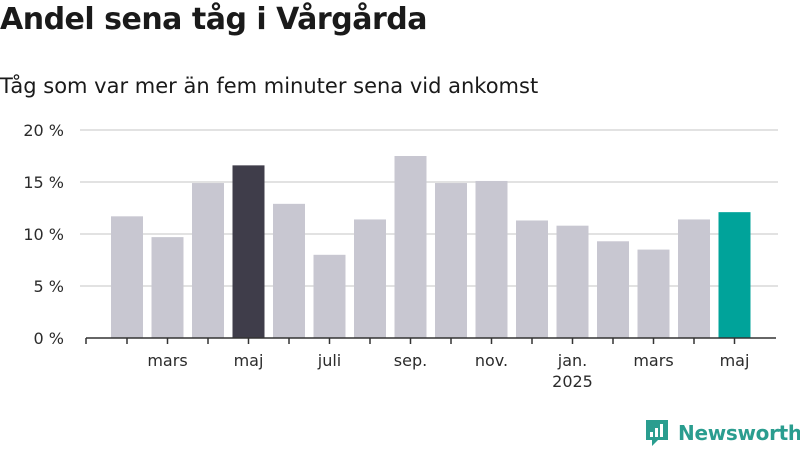 The image size is (800, 450). I want to click on newsworthy-logo: Newsworthy, so click(722, 433).